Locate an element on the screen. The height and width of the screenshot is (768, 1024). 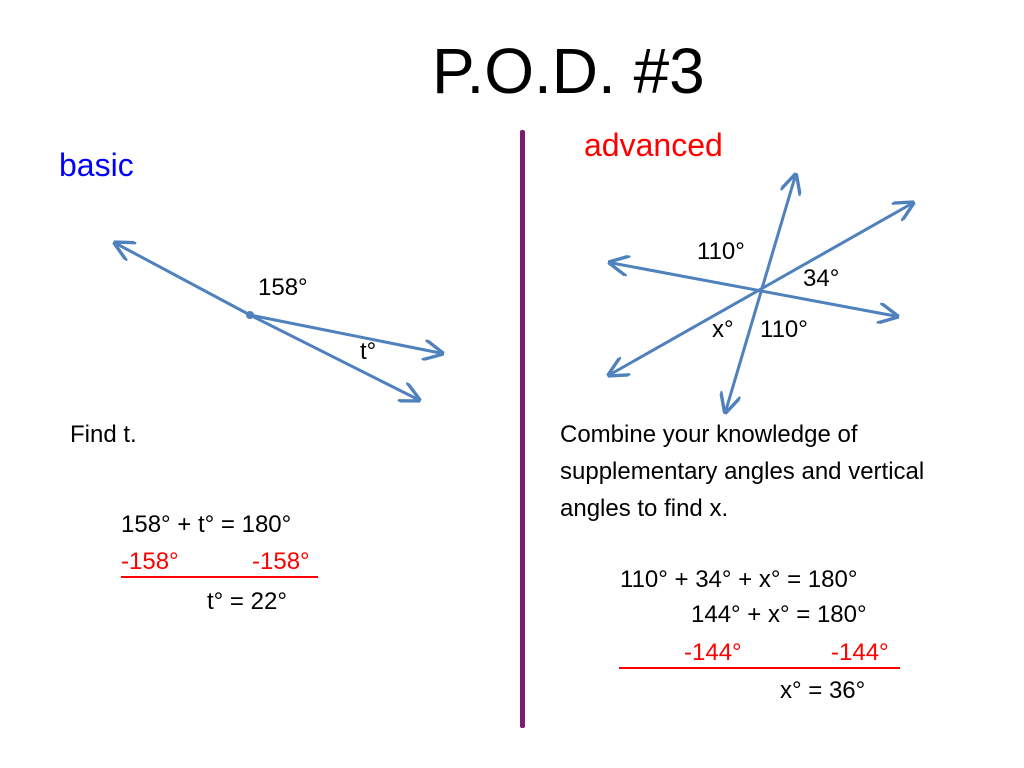
vertical-divider is located at coordinates (522, 429).